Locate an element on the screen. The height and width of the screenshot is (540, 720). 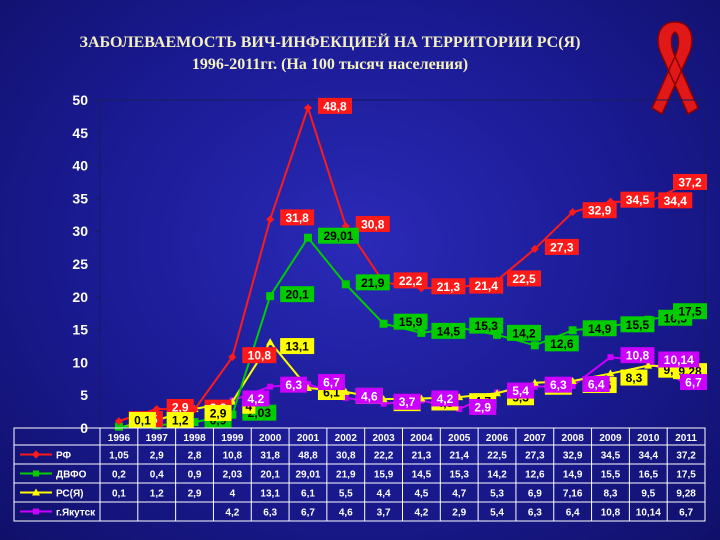
legend-label: г.Якутск is located at coordinates (76, 513).